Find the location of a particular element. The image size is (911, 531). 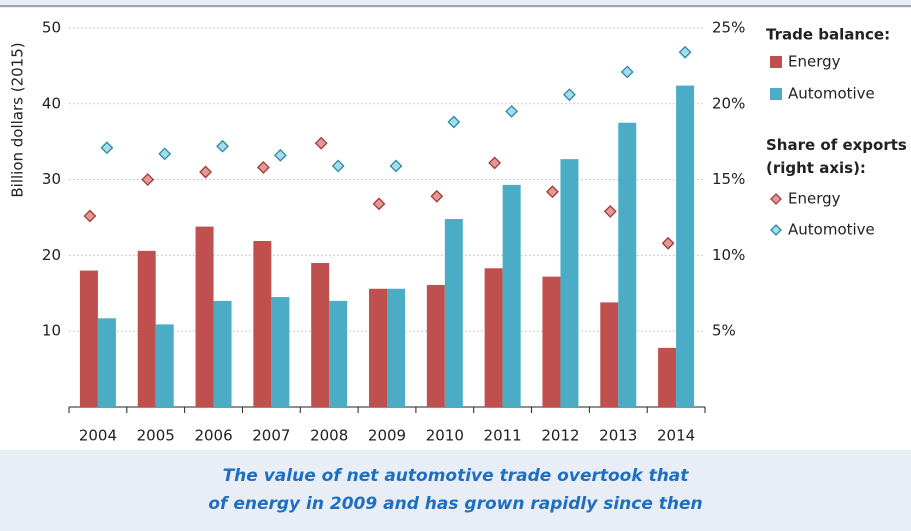

x-tick-label: 2014 is located at coordinates (676, 436).